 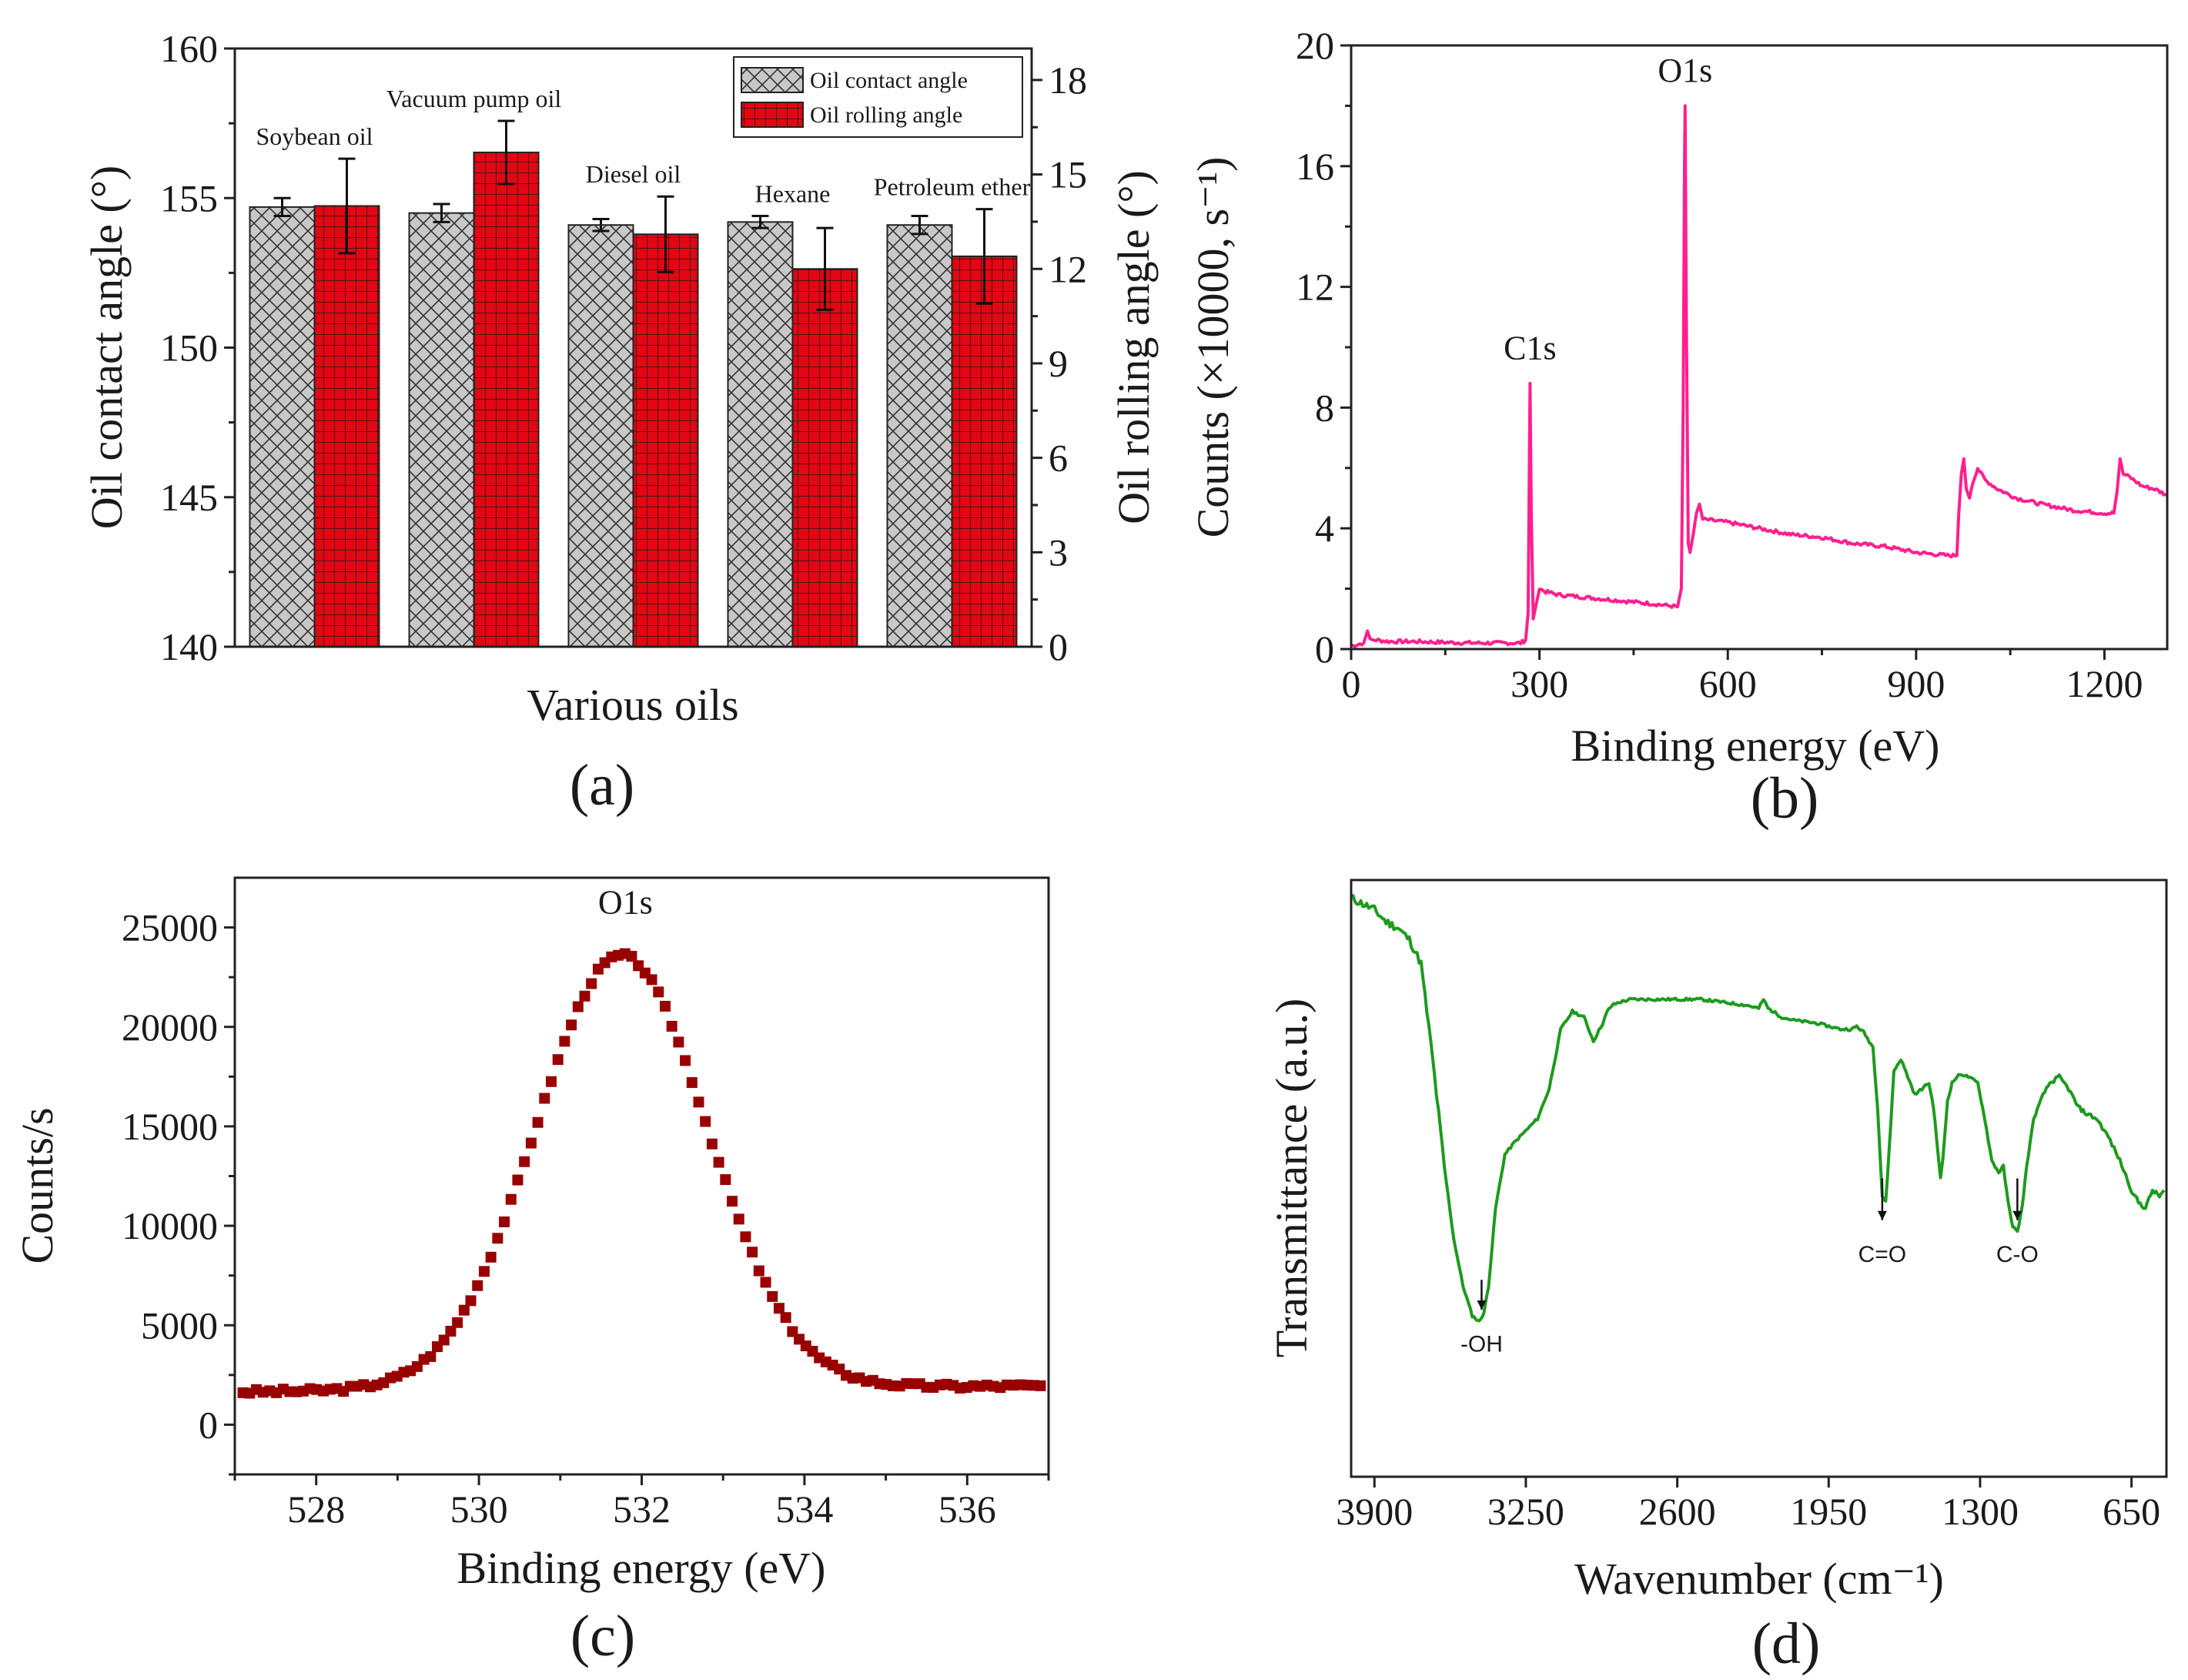 I want to click on panel-a-ylabel: Oil contact angle (°), so click(x=107, y=348).